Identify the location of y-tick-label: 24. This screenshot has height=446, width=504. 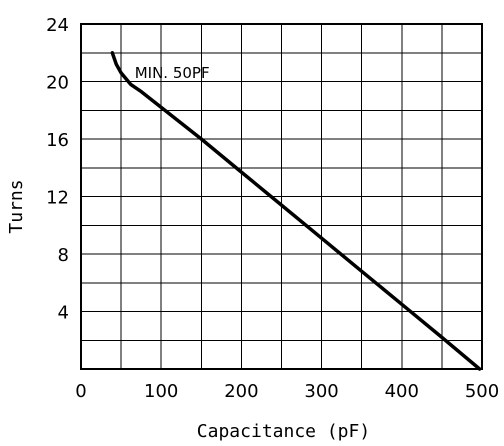
(57, 25).